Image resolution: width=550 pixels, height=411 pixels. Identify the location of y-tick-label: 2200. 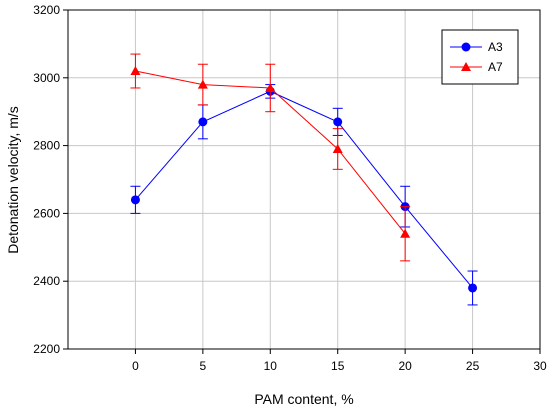
(46, 349).